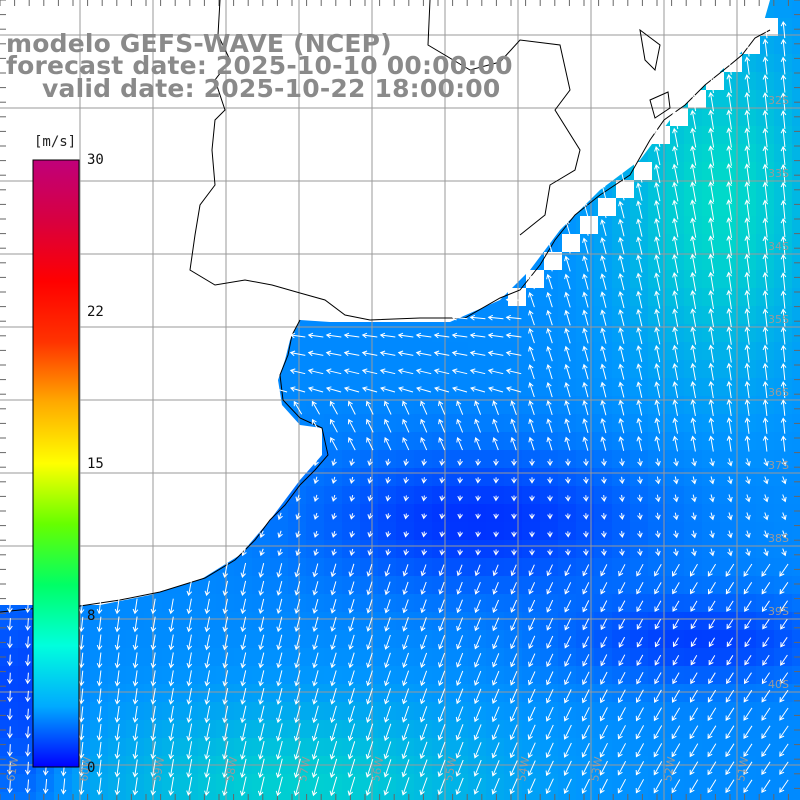 Image resolution: width=800 pixels, height=800 pixels. Describe the element at coordinates (504, 118) in the screenshot. I see `border-river-path` at that location.